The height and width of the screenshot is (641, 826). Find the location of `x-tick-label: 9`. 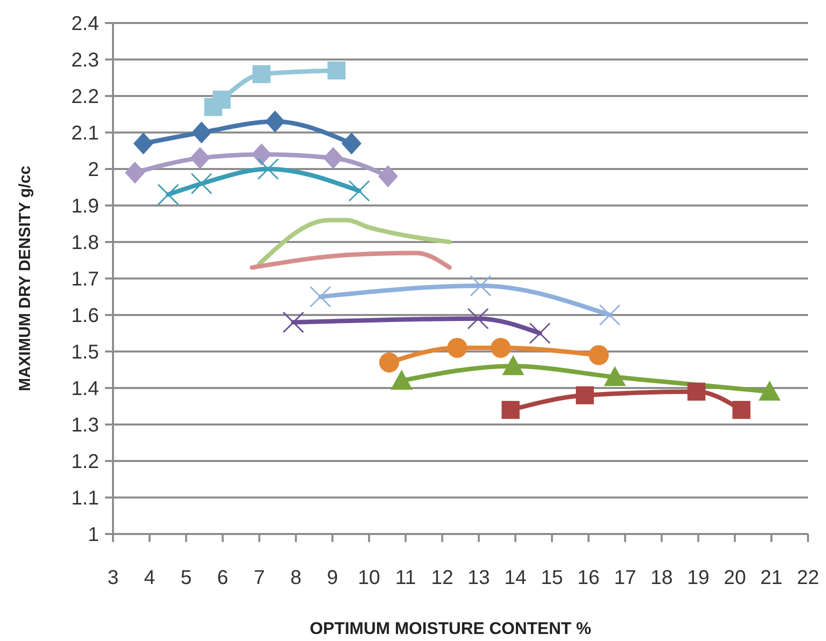

x-tick-label: 9 is located at coordinates (332, 578).